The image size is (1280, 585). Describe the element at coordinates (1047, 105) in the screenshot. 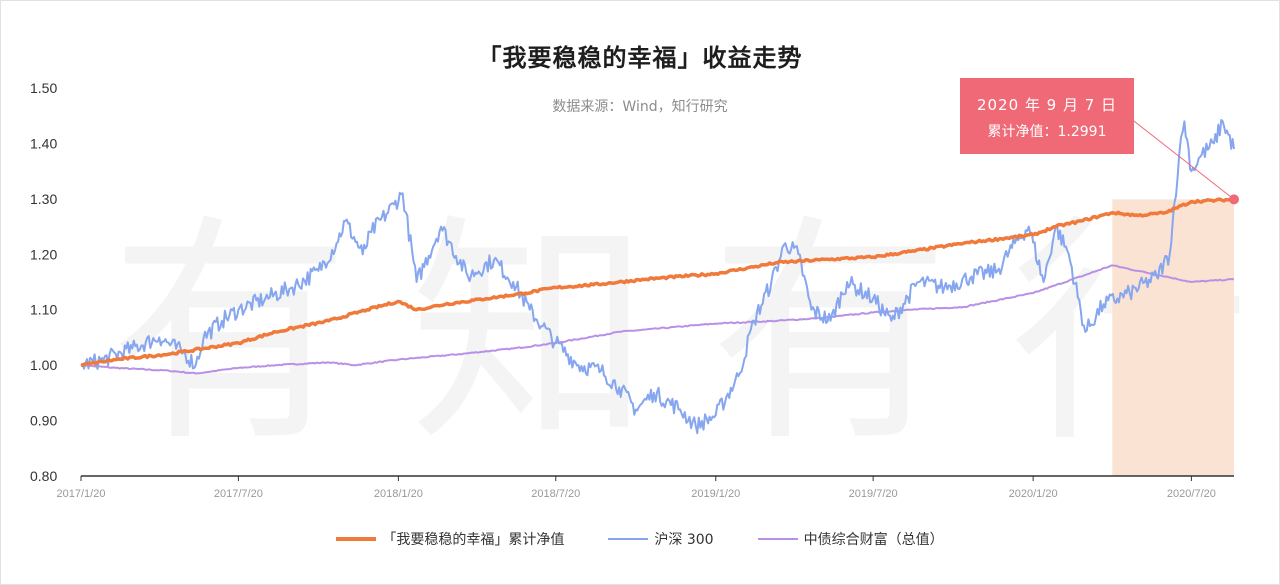

I see `callout-date: 2020 年 9 月 7 日` at that location.